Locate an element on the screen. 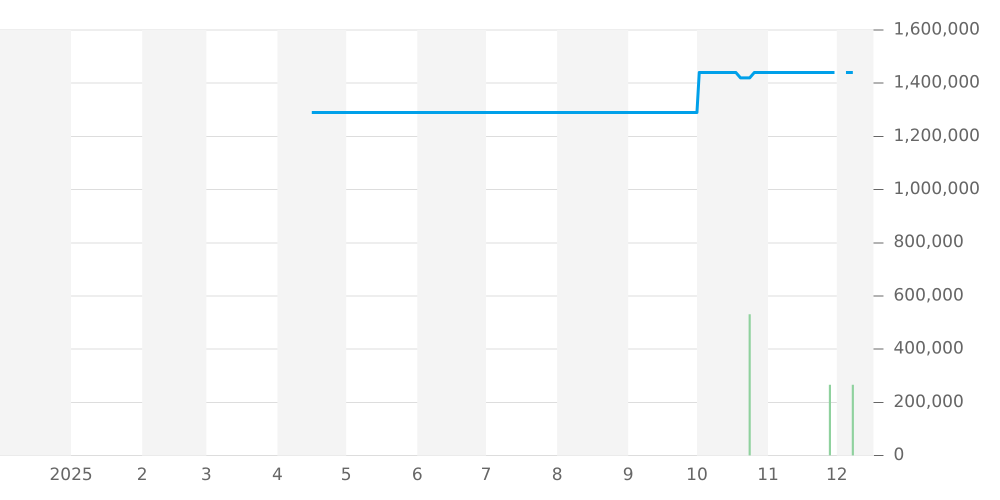 The image size is (1000, 500). x-tick-label: 7 is located at coordinates (486, 475).